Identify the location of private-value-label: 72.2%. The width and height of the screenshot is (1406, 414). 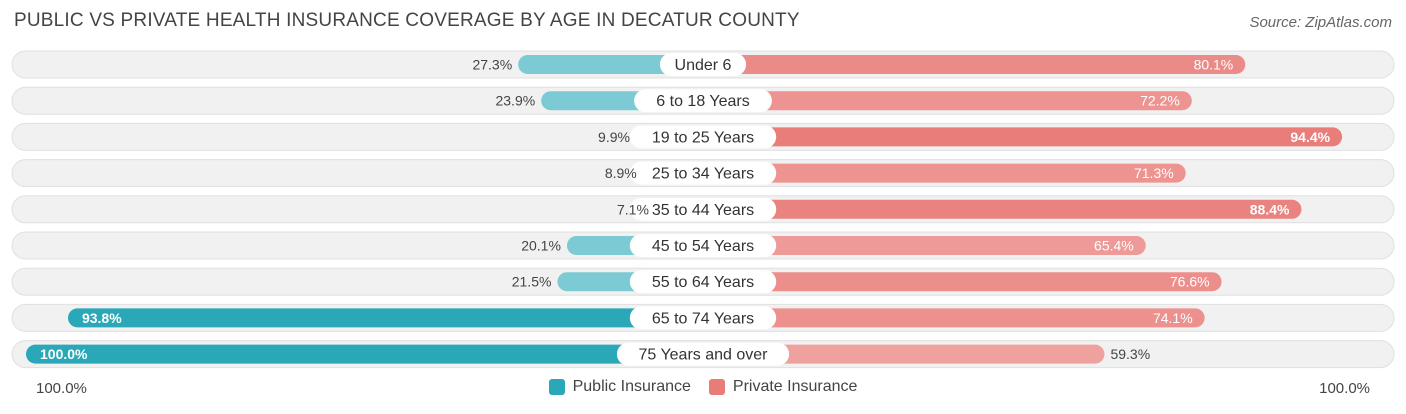
(1160, 101).